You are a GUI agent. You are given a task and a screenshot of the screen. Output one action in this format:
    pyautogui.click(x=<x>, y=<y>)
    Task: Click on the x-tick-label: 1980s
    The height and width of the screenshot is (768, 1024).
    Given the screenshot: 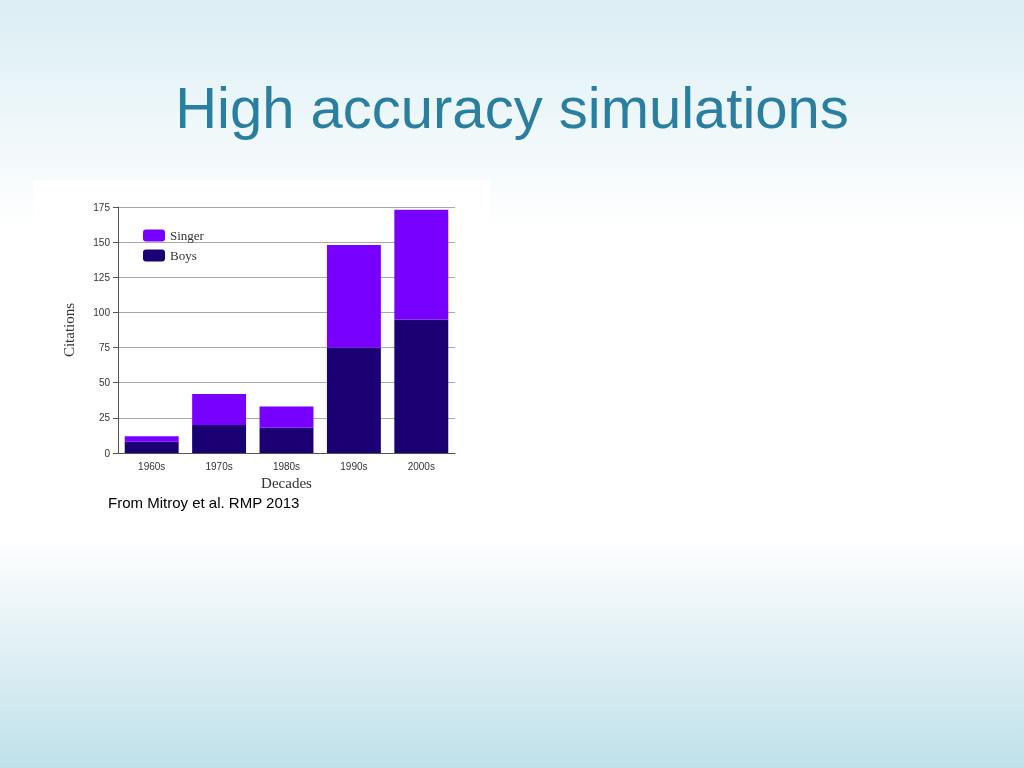 What is the action you would take?
    pyautogui.click(x=286, y=466)
    